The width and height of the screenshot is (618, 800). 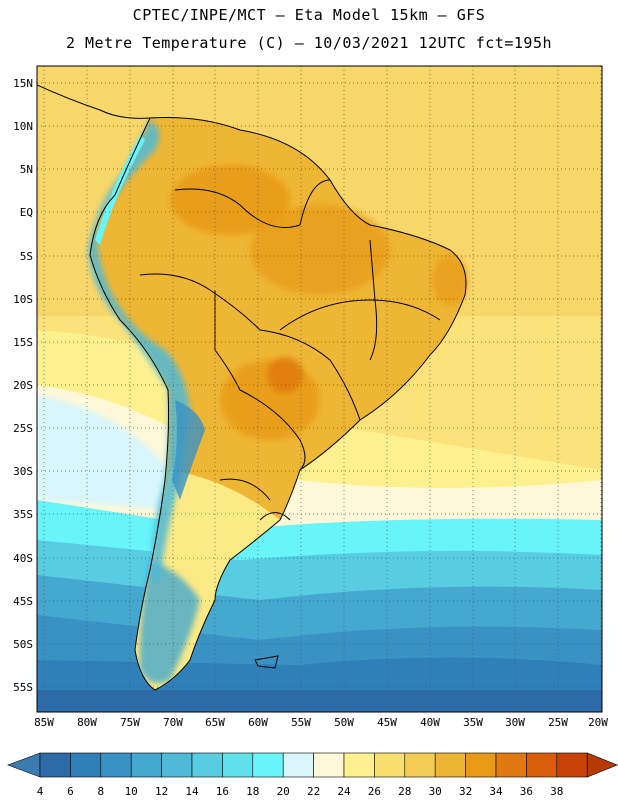 I want to click on lat-label: 35S, so click(x=23, y=514).